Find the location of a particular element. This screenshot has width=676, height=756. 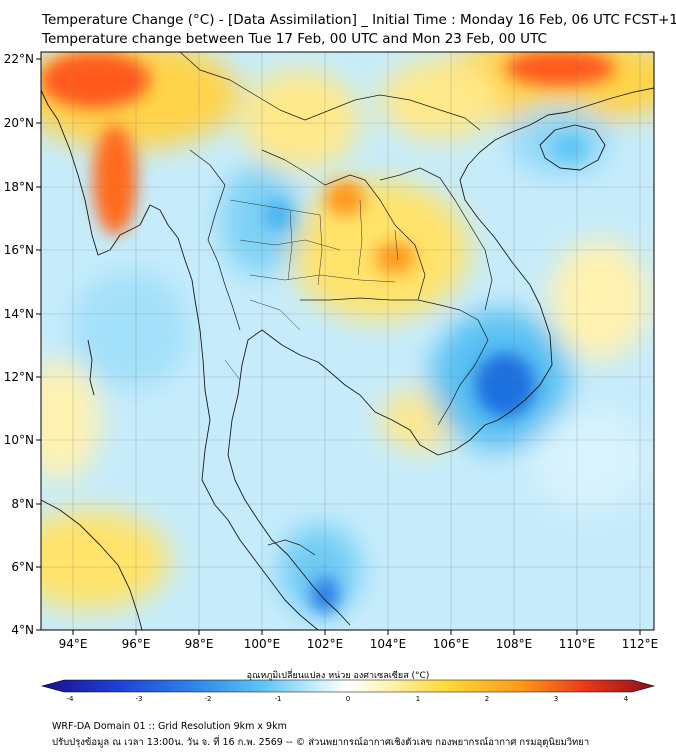

colorbar-tick-label: -4 is located at coordinates (71, 699).